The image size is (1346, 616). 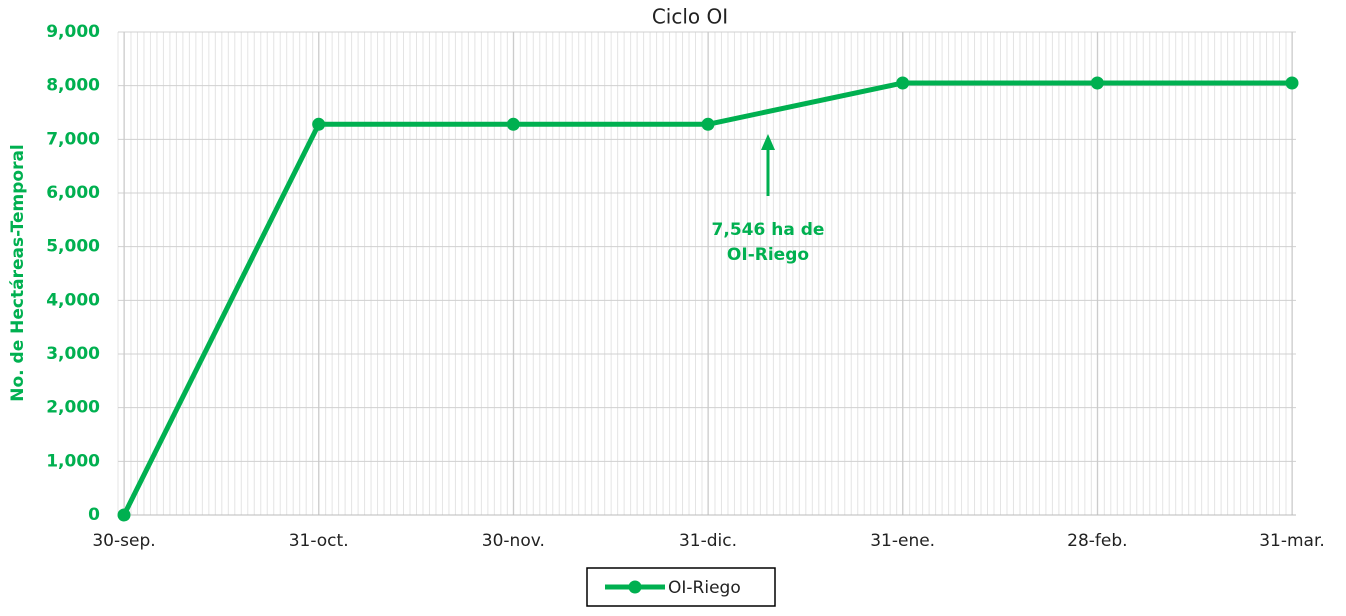 What do you see at coordinates (123, 541) in the screenshot?
I see `x-tick-label: 30-sep.` at bounding box center [123, 541].